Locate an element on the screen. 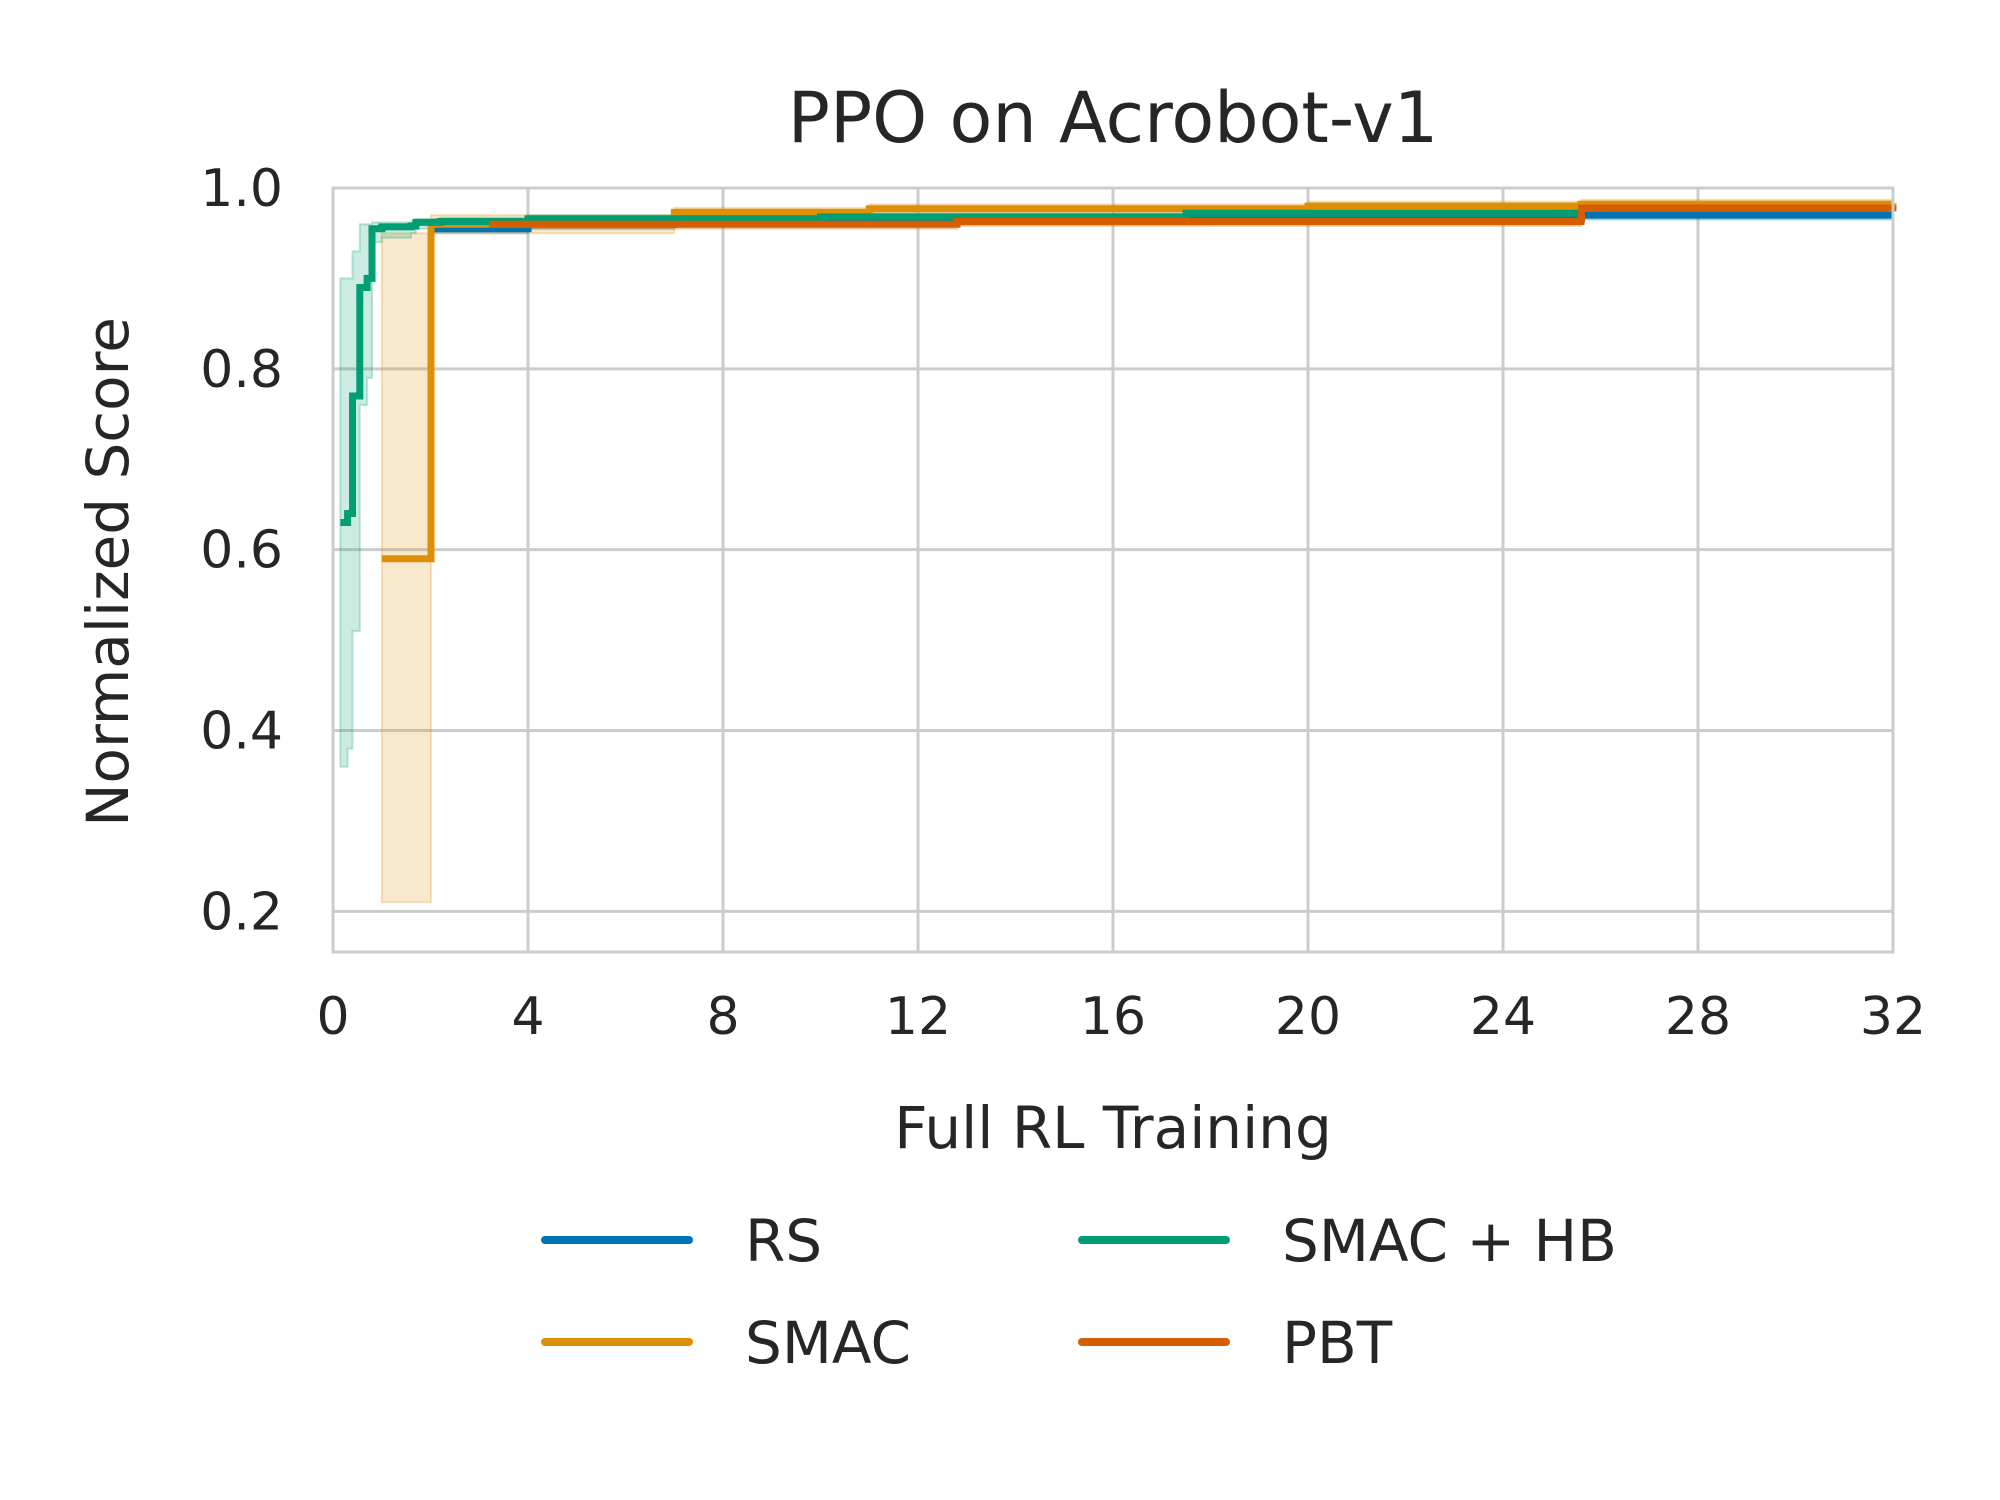 The width and height of the screenshot is (2000, 1500). x-tick-label: 12 is located at coordinates (918, 1017).